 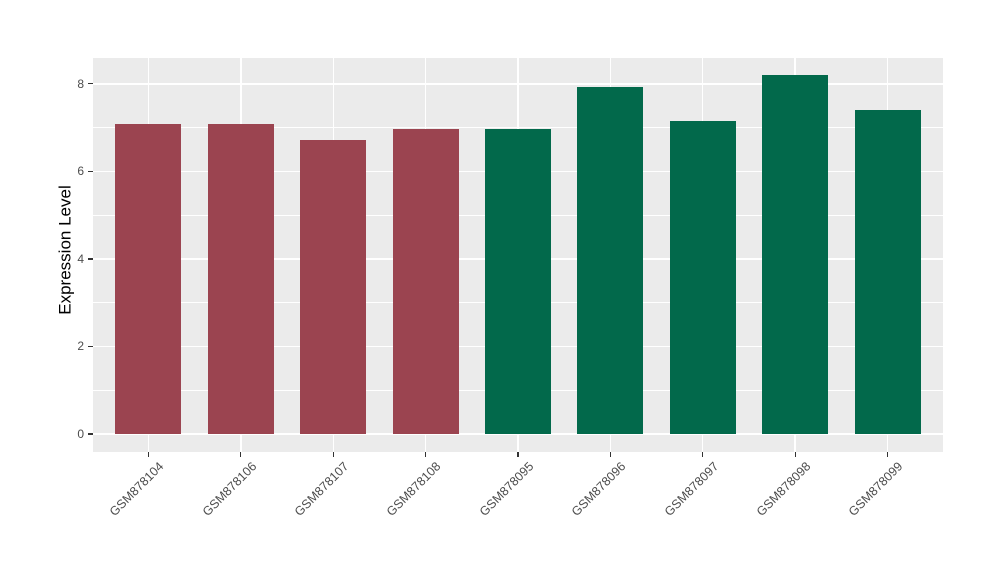 What do you see at coordinates (240, 279) in the screenshot?
I see `bar-GSM878106` at bounding box center [240, 279].